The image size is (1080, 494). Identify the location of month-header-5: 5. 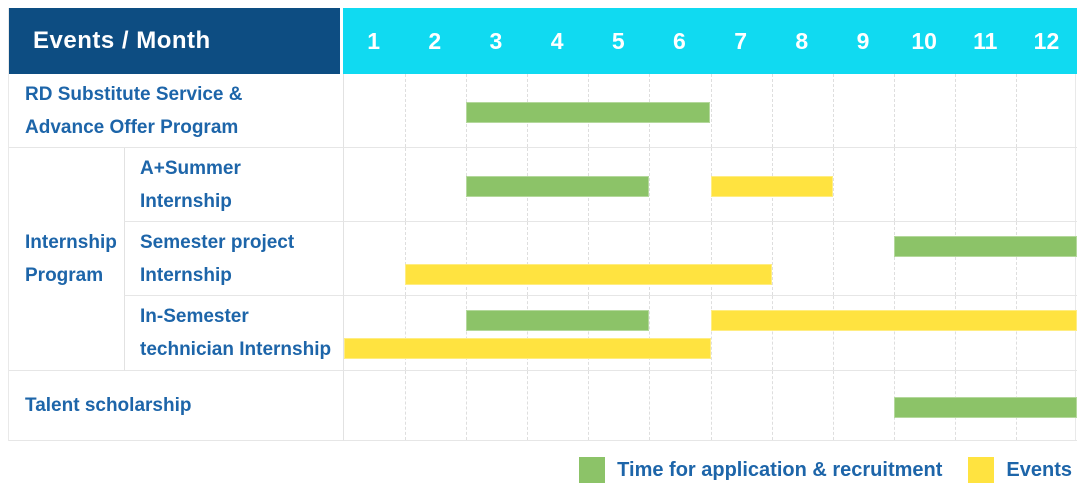
(618, 40).